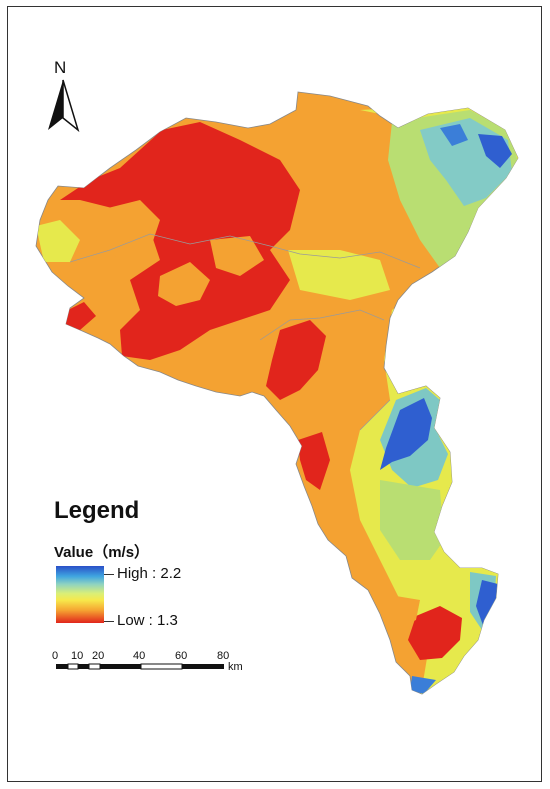  Describe the element at coordinates (149, 573) in the screenshot. I see `legend-high-label: High : 2.2` at that location.